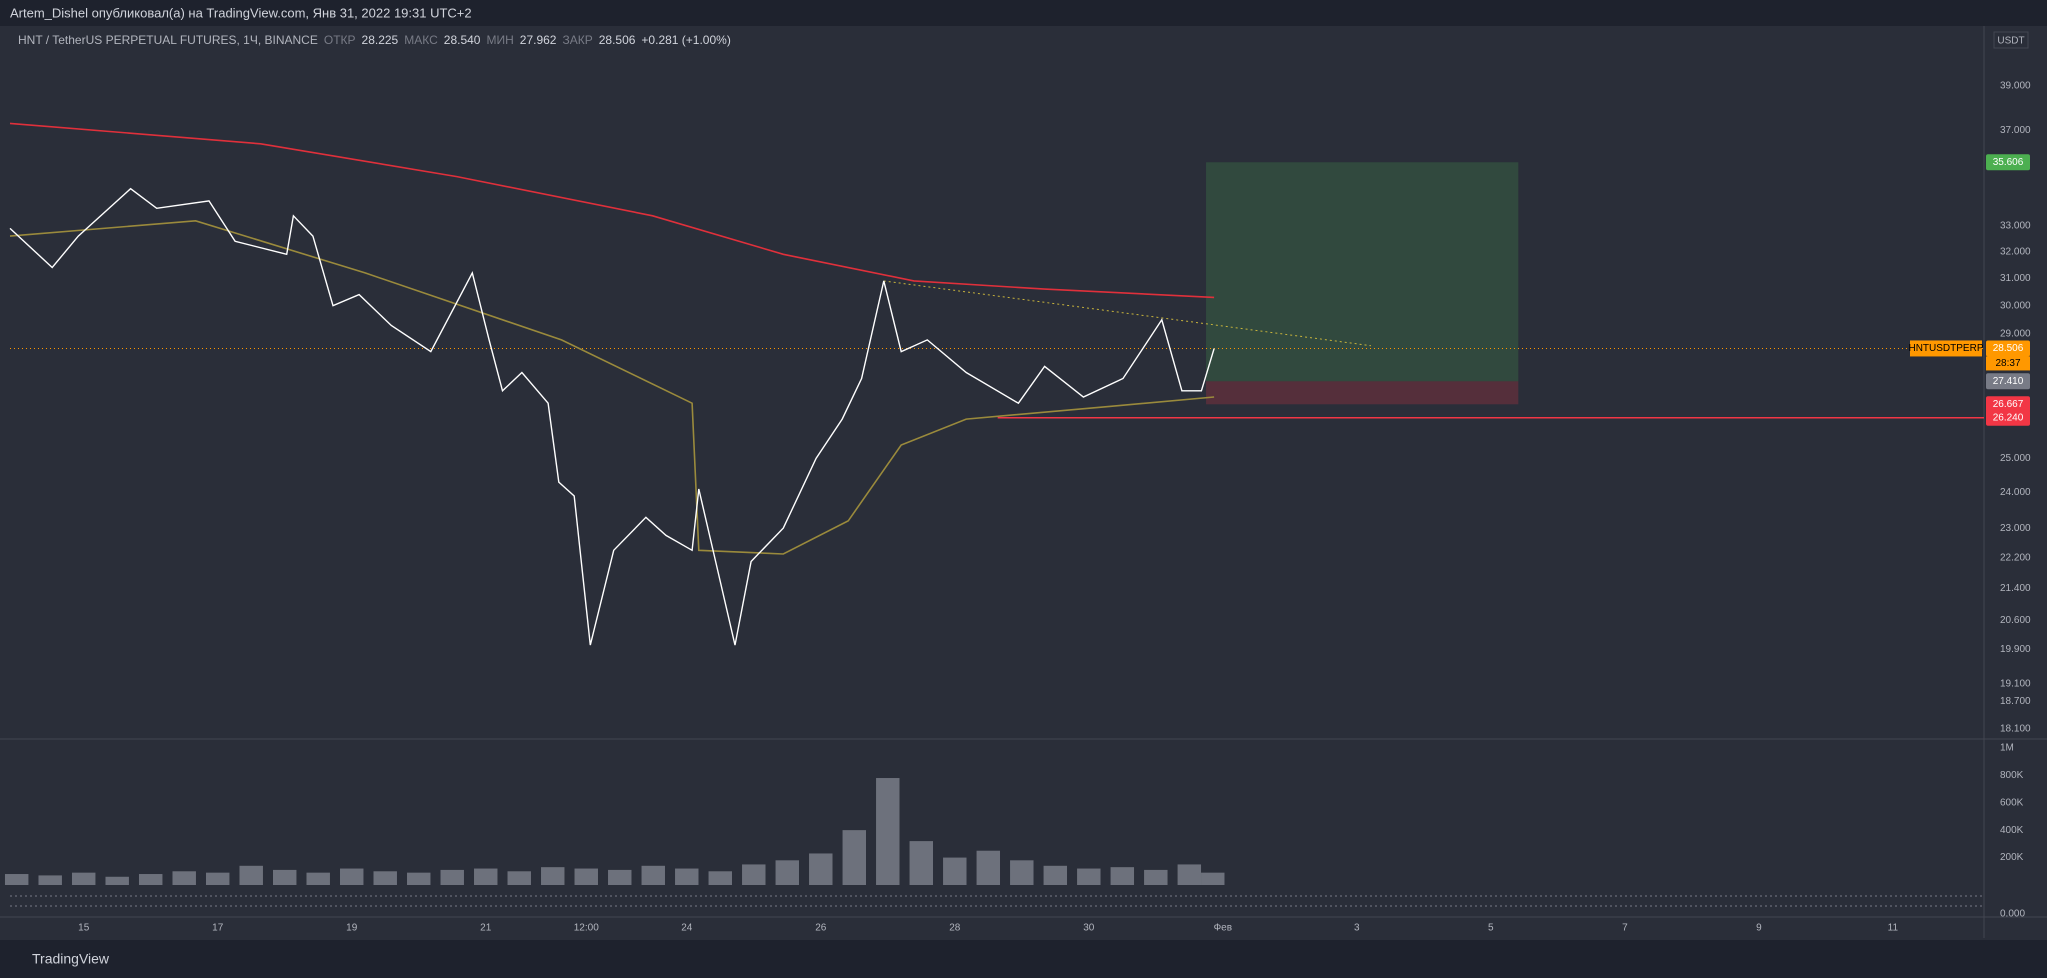  What do you see at coordinates (380, 40) in the screenshot?
I see `legend-open: 28.225` at bounding box center [380, 40].